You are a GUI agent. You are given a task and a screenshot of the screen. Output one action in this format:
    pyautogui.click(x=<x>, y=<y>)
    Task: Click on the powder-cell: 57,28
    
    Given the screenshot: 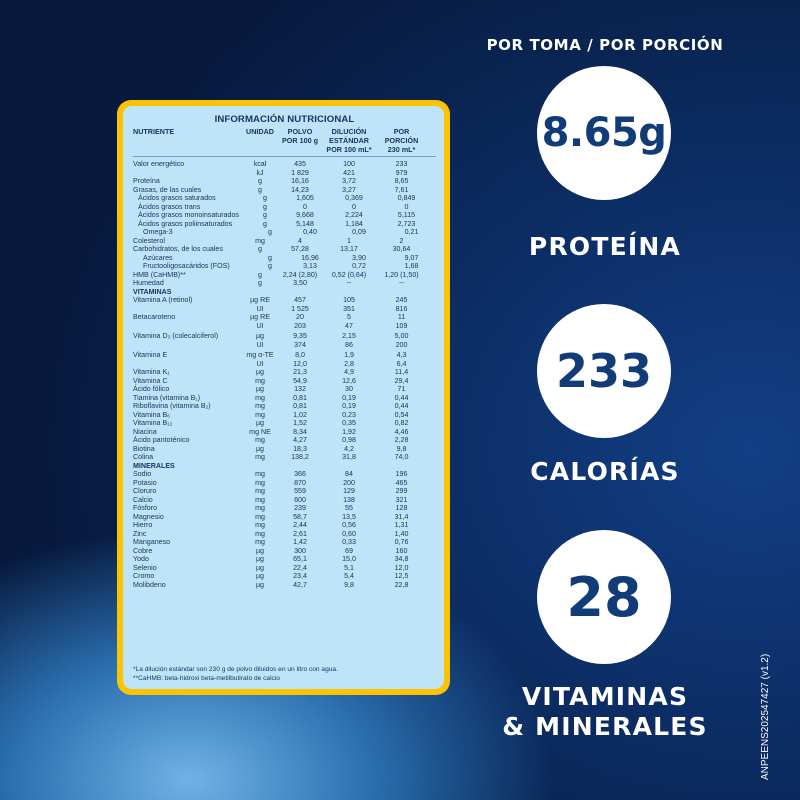 What is the action you would take?
    pyautogui.click(x=300, y=249)
    